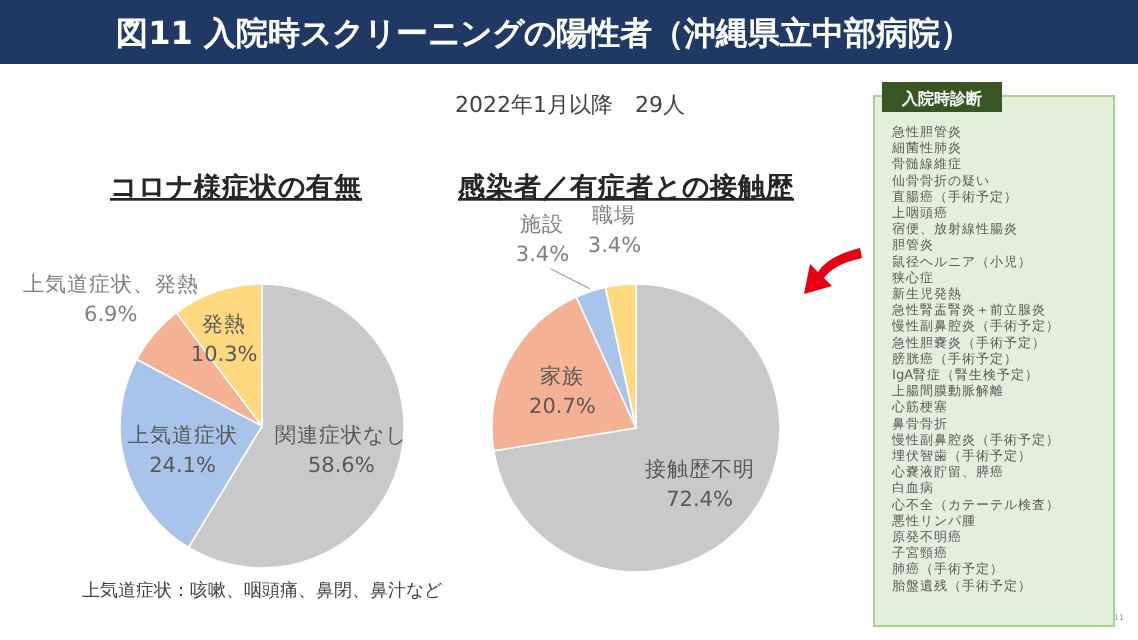  What do you see at coordinates (111, 315) in the screenshot?
I see `data-label: 6.9%` at bounding box center [111, 315].